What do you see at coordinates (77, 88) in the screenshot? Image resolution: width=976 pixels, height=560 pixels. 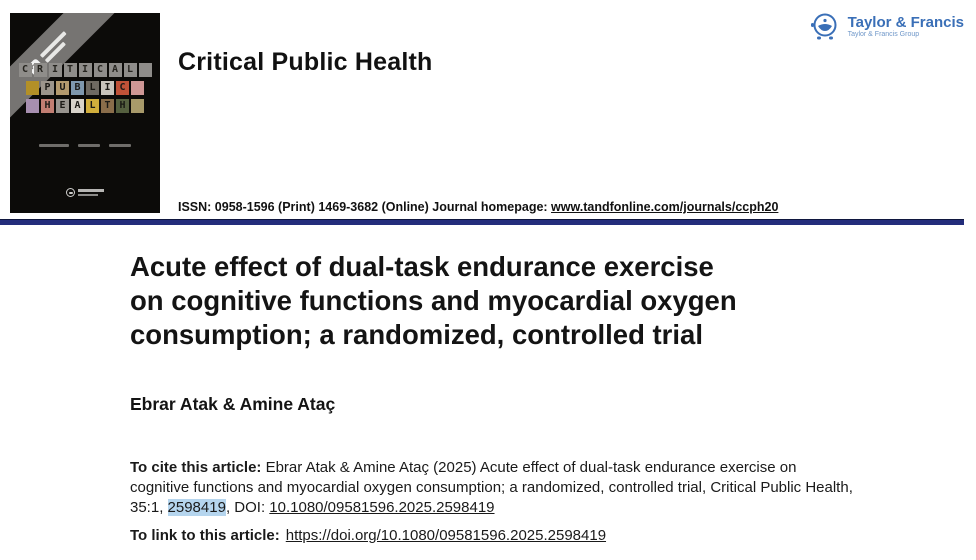 I see `cover-letter-tile: B` at bounding box center [77, 88].